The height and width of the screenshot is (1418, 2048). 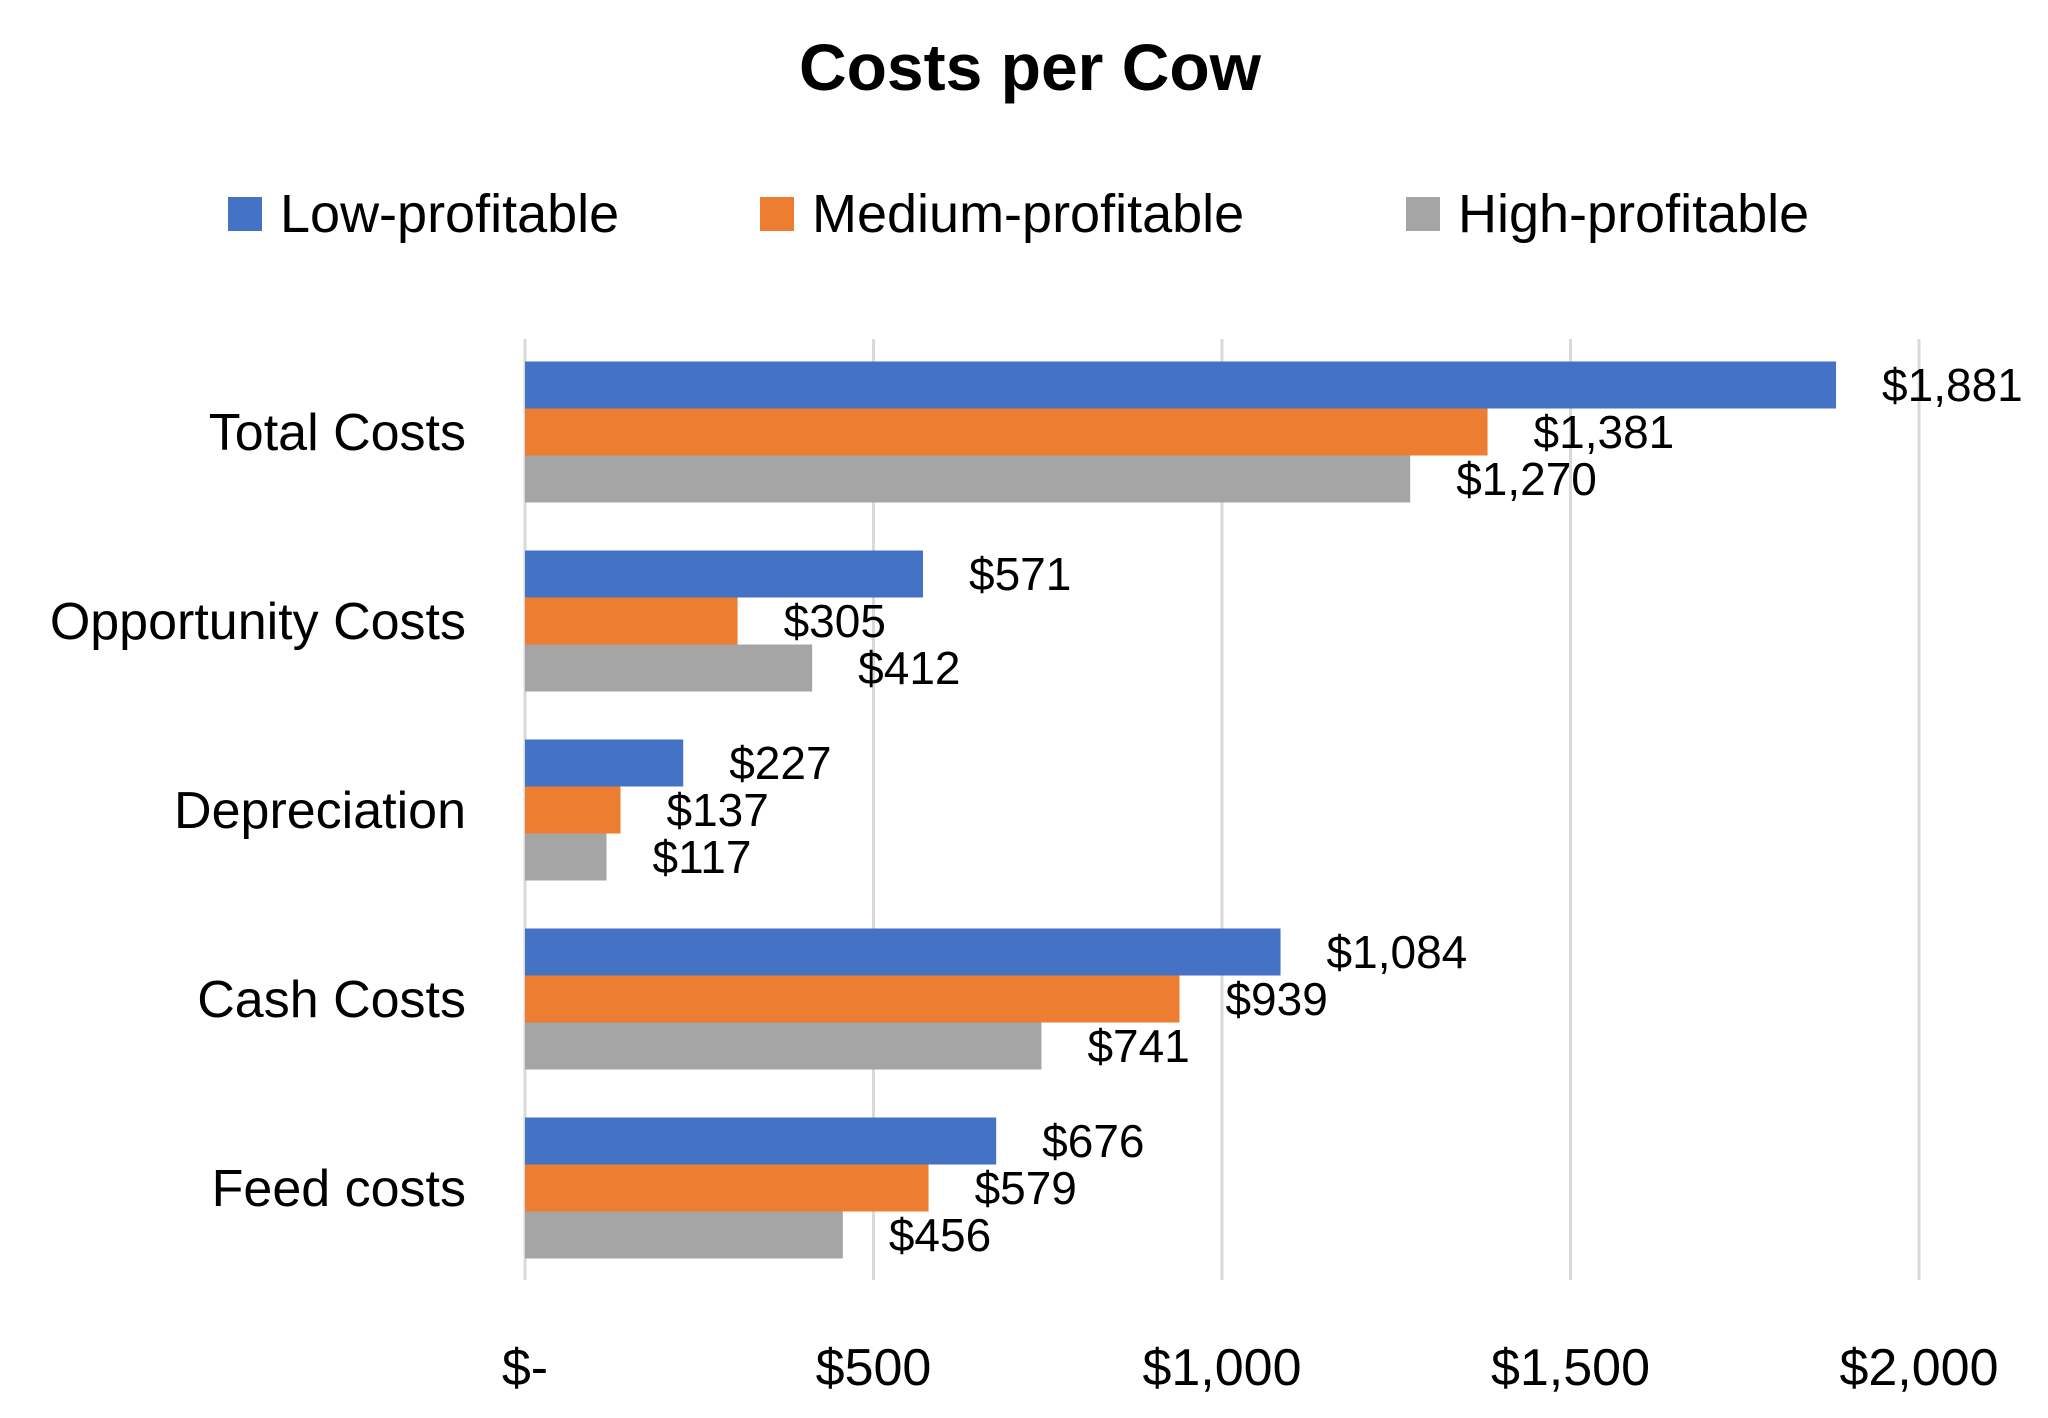 What do you see at coordinates (1138, 1046) in the screenshot?
I see `data-label: $741` at bounding box center [1138, 1046].